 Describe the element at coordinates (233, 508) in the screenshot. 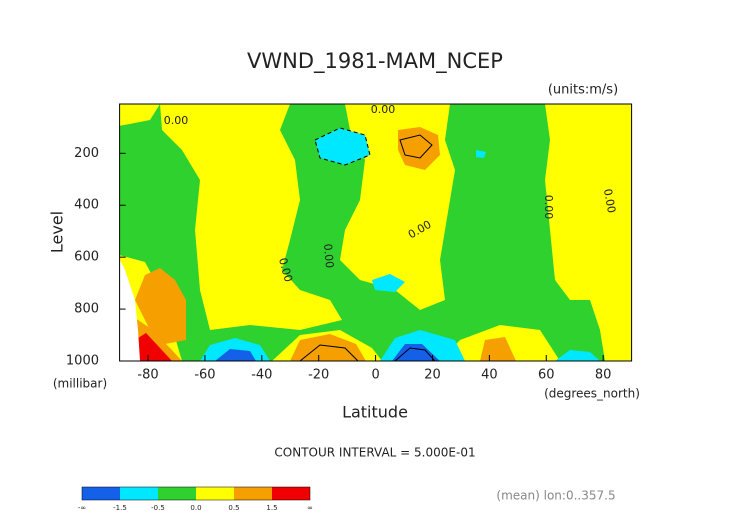

I see `colorbar-label: 0.5` at that location.